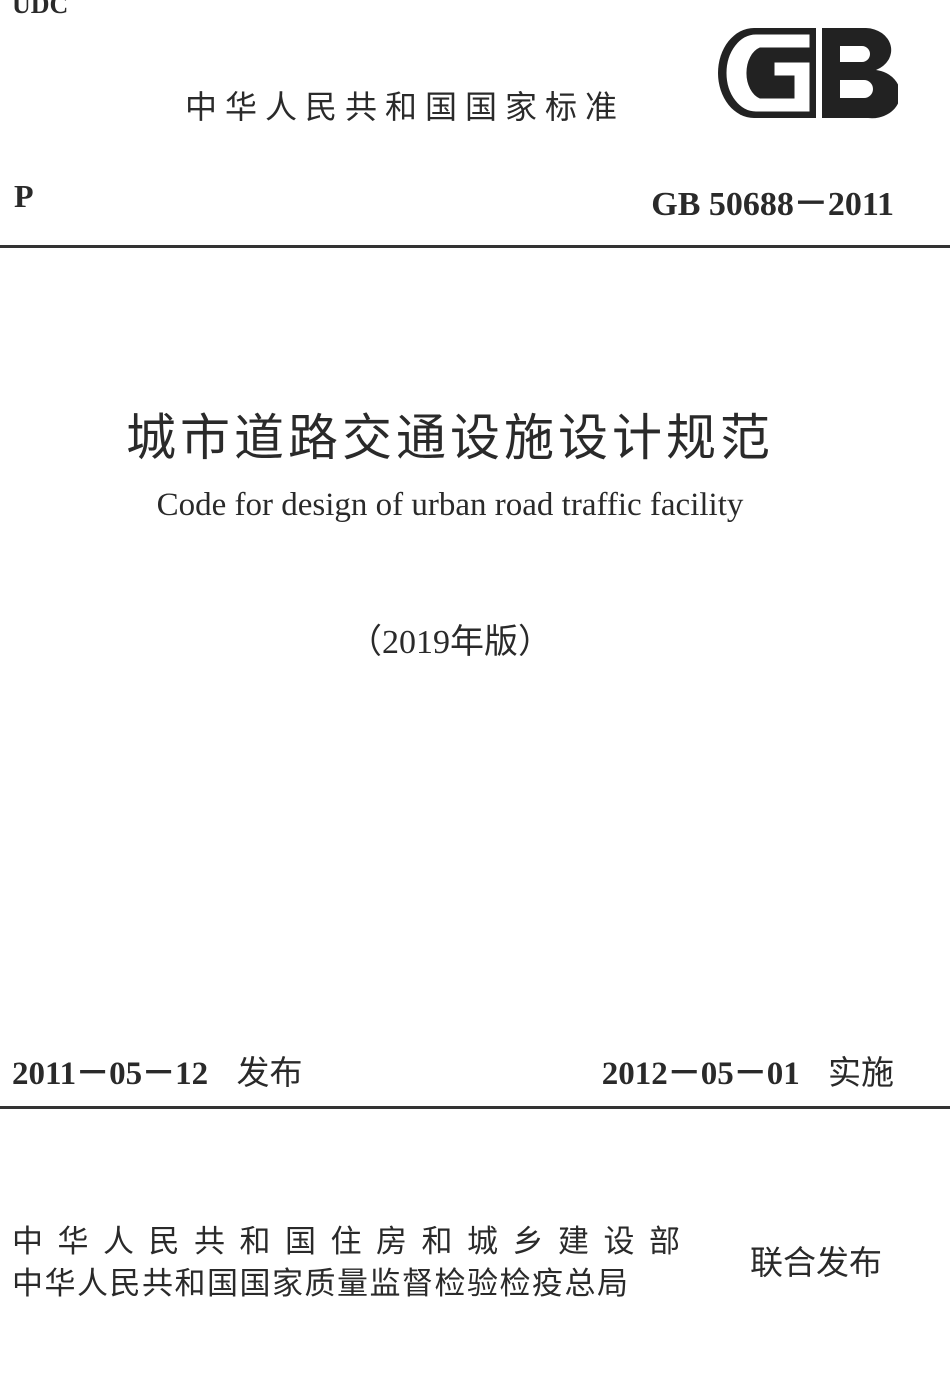  What do you see at coordinates (700, 1074) in the screenshot?
I see `implement-date-value: 2012－05－01` at bounding box center [700, 1074].